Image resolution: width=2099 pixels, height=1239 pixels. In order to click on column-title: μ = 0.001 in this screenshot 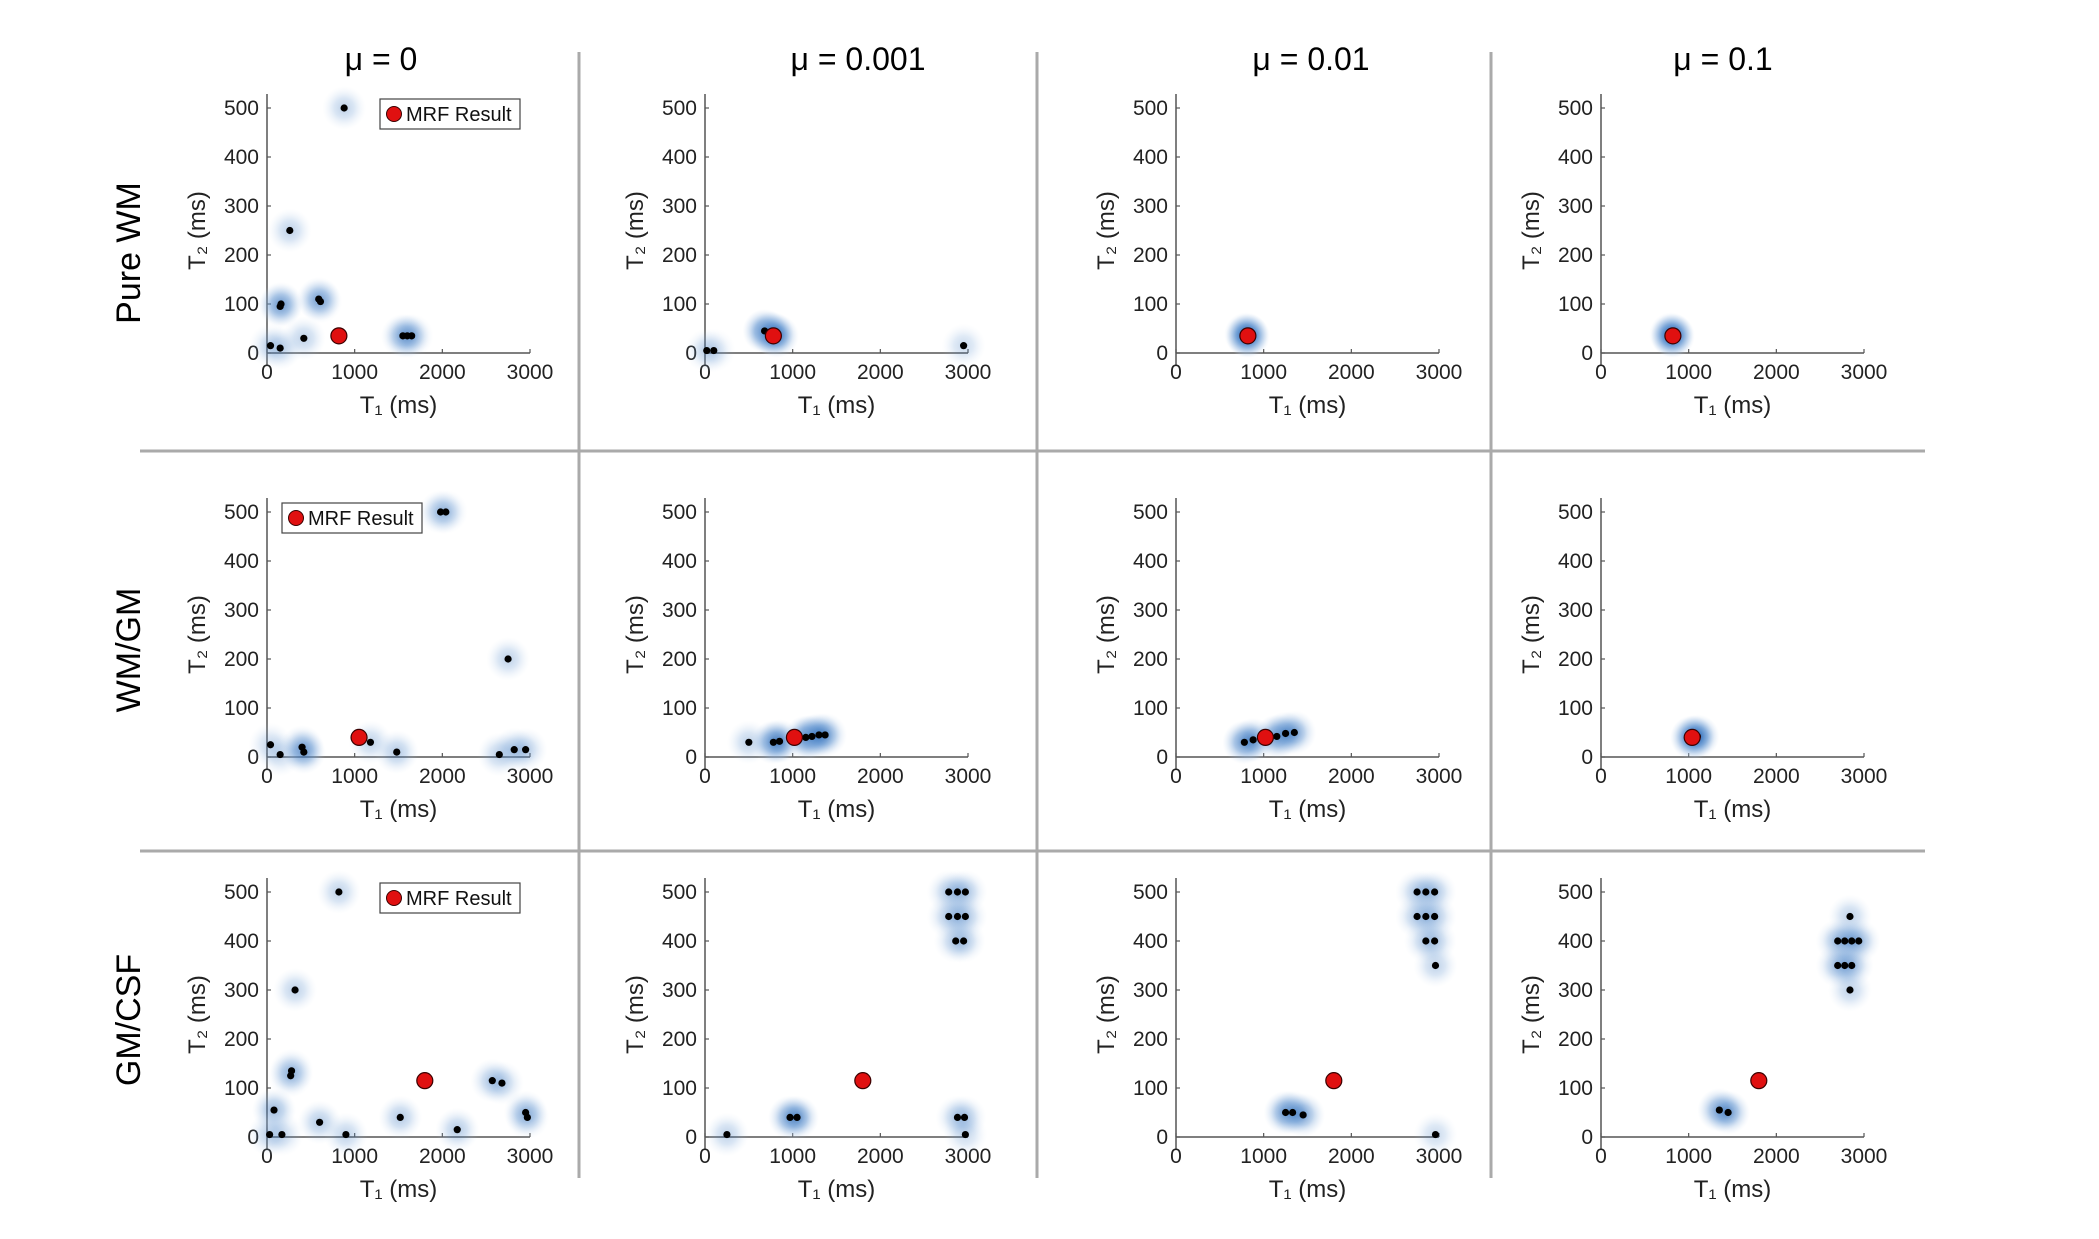, I will do `click(858, 59)`.